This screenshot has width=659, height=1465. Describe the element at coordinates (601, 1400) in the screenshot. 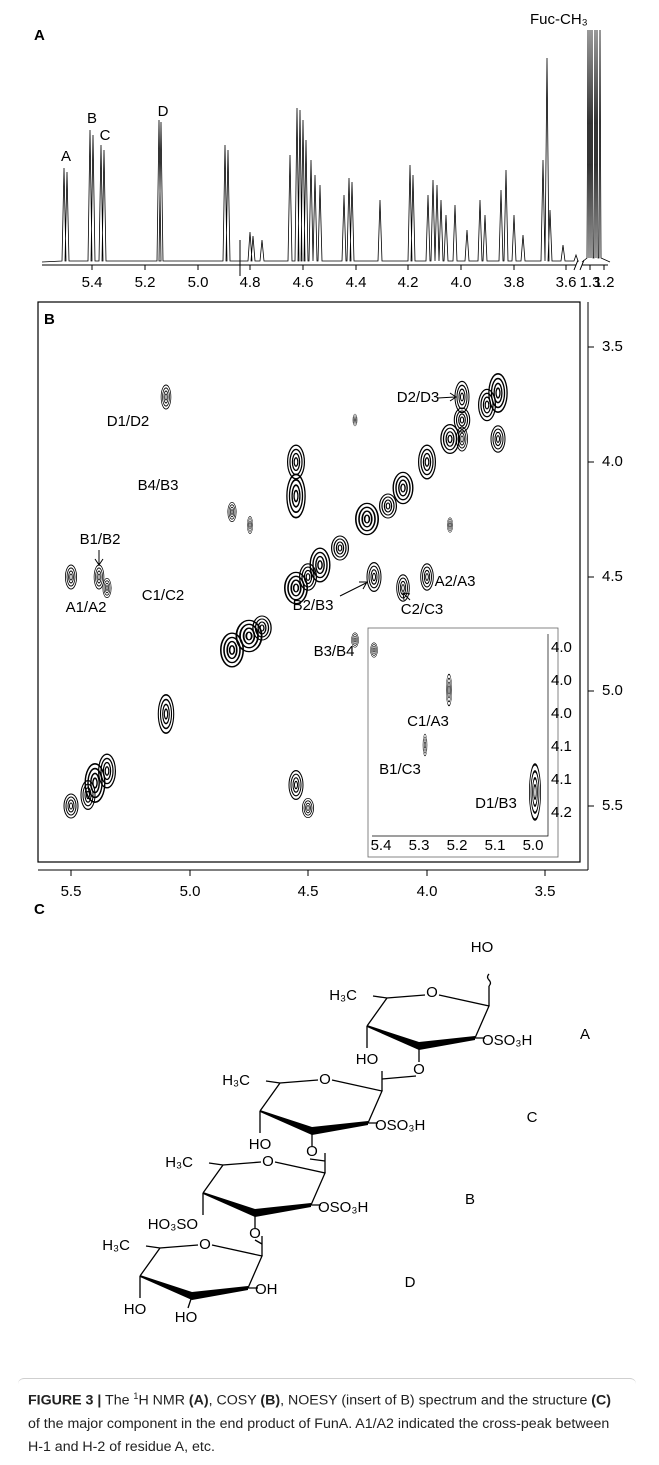

I see `caption-text: (C)` at that location.